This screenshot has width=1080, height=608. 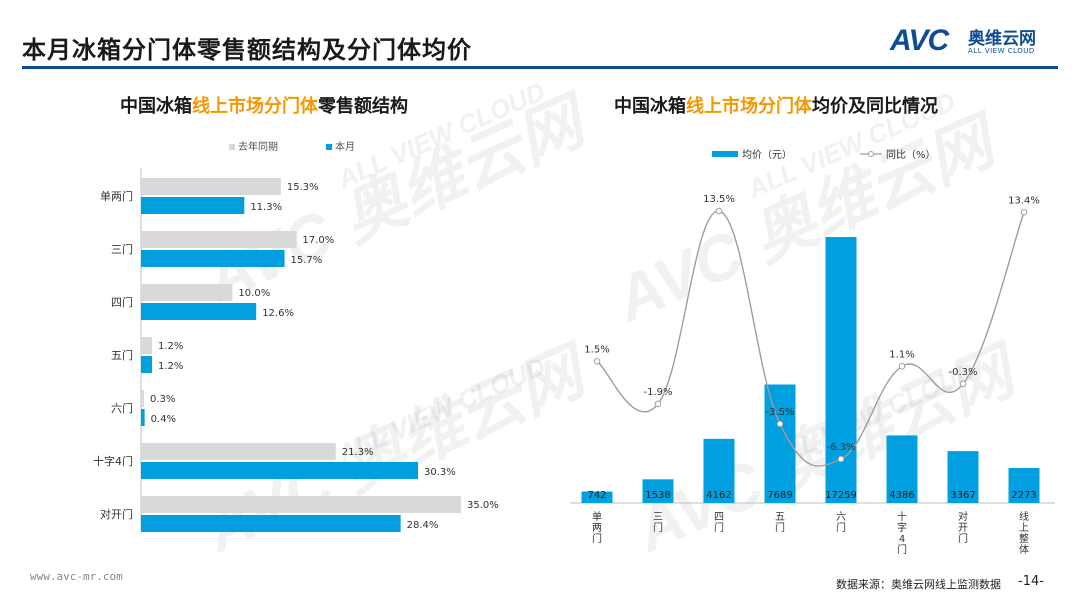 I want to click on logo-cn-text: 奥维云网, so click(x=1002, y=39).